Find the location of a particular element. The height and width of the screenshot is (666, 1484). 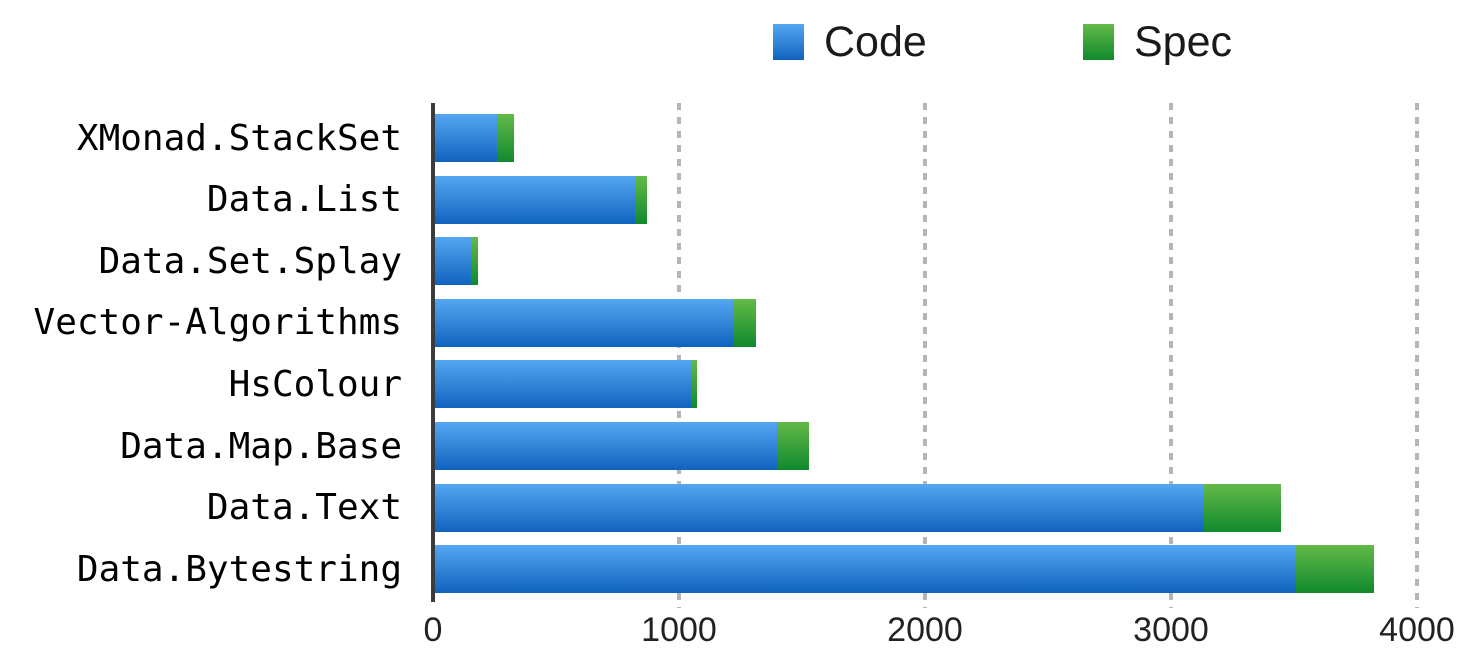

category-label: Vector-Algorithms is located at coordinates (217, 323).